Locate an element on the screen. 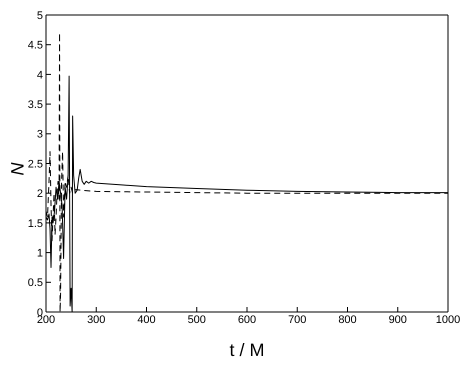 The width and height of the screenshot is (471, 370). y-tick-label: 5 is located at coordinates (39, 16).